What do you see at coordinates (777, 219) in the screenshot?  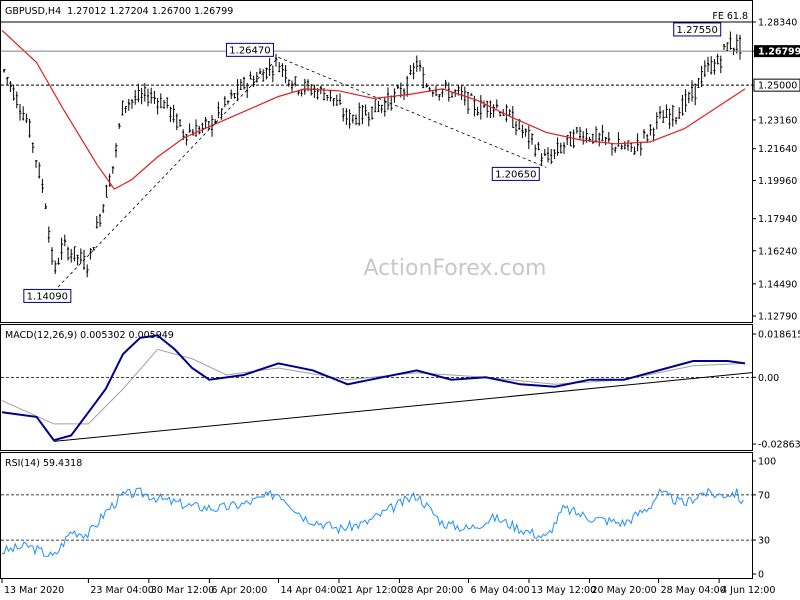 I see `price-y-tick-label: 1.17940` at bounding box center [777, 219].